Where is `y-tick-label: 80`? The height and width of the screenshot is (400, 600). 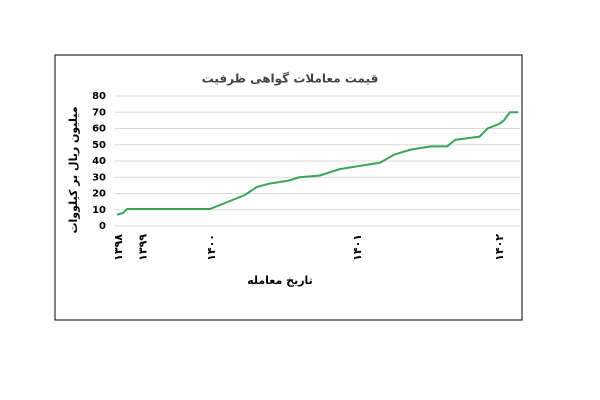 y-tick-label: 80 is located at coordinates (99, 96).